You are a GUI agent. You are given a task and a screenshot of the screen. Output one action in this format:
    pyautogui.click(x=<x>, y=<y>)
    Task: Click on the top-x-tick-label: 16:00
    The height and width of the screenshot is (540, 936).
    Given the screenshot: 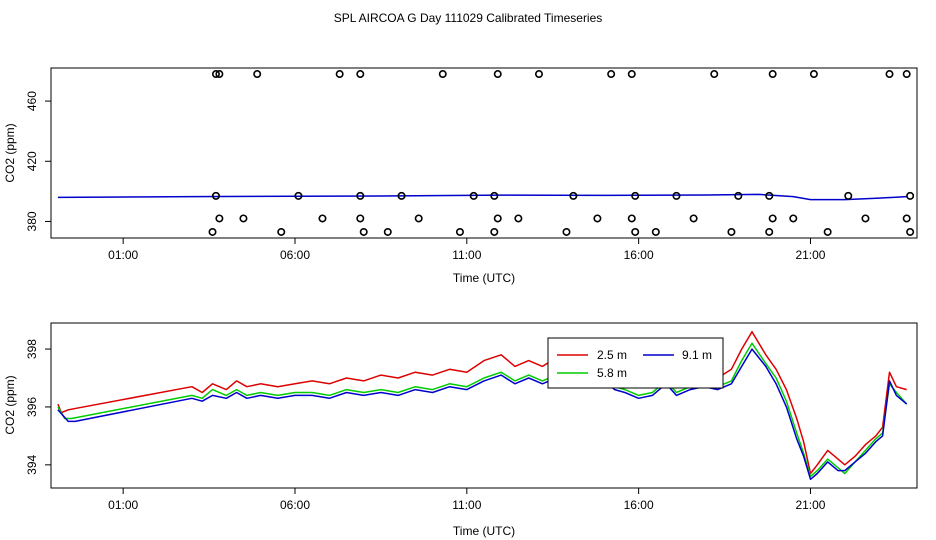 What is the action you would take?
    pyautogui.click(x=639, y=255)
    